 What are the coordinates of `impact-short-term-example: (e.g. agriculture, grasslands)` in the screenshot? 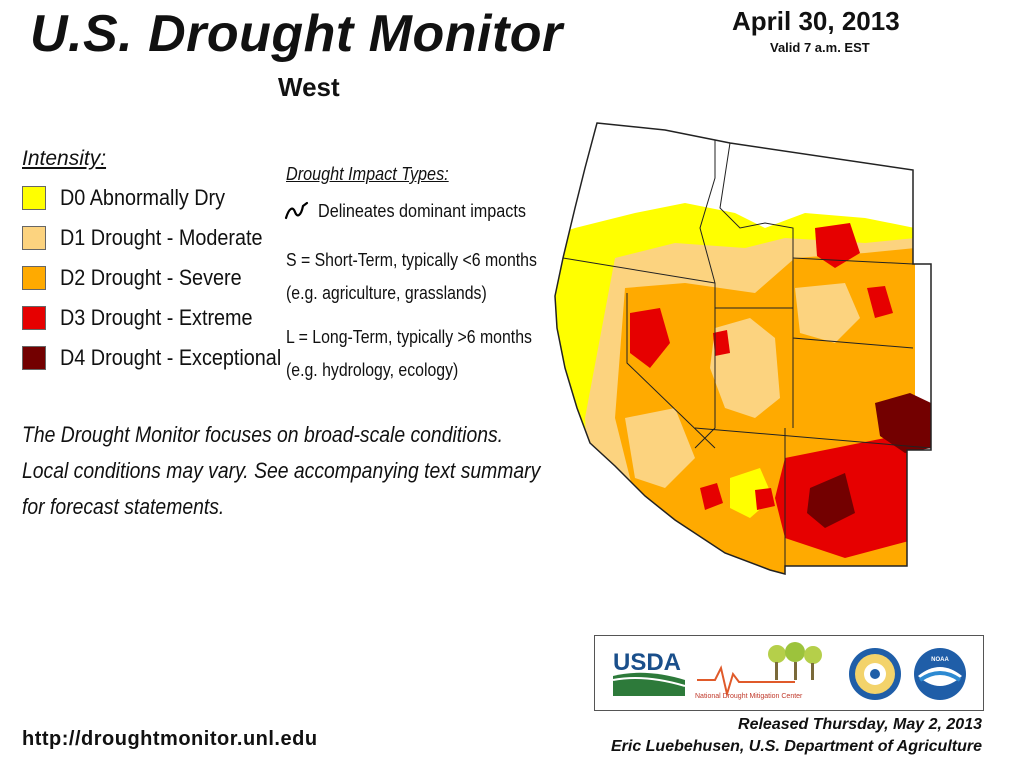 It's located at (386, 293).